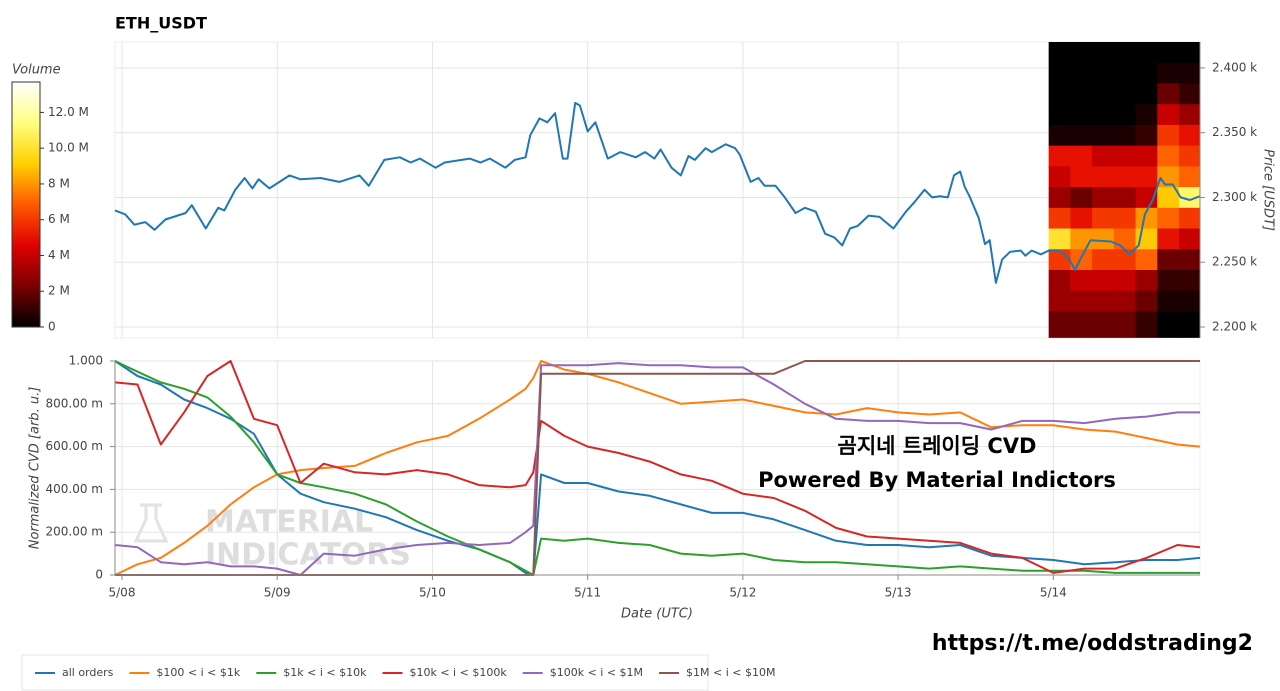 The image size is (1280, 691). I want to click on y-tick-label: 400.00 m, so click(75, 489).